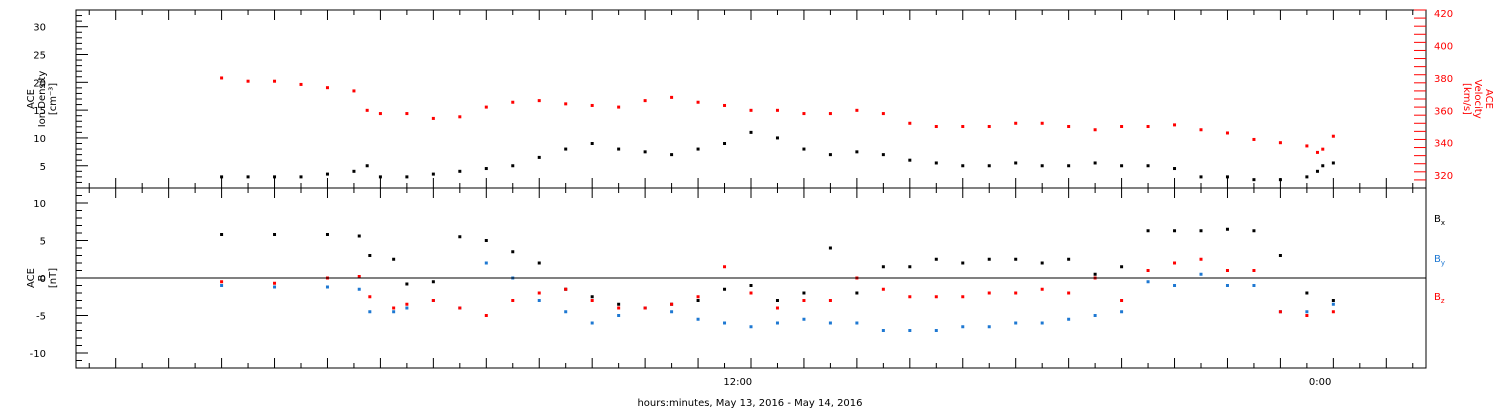 The image size is (1500, 410). Describe the element at coordinates (1443, 176) in the screenshot. I see `velocity-tick-label: 320` at that location.